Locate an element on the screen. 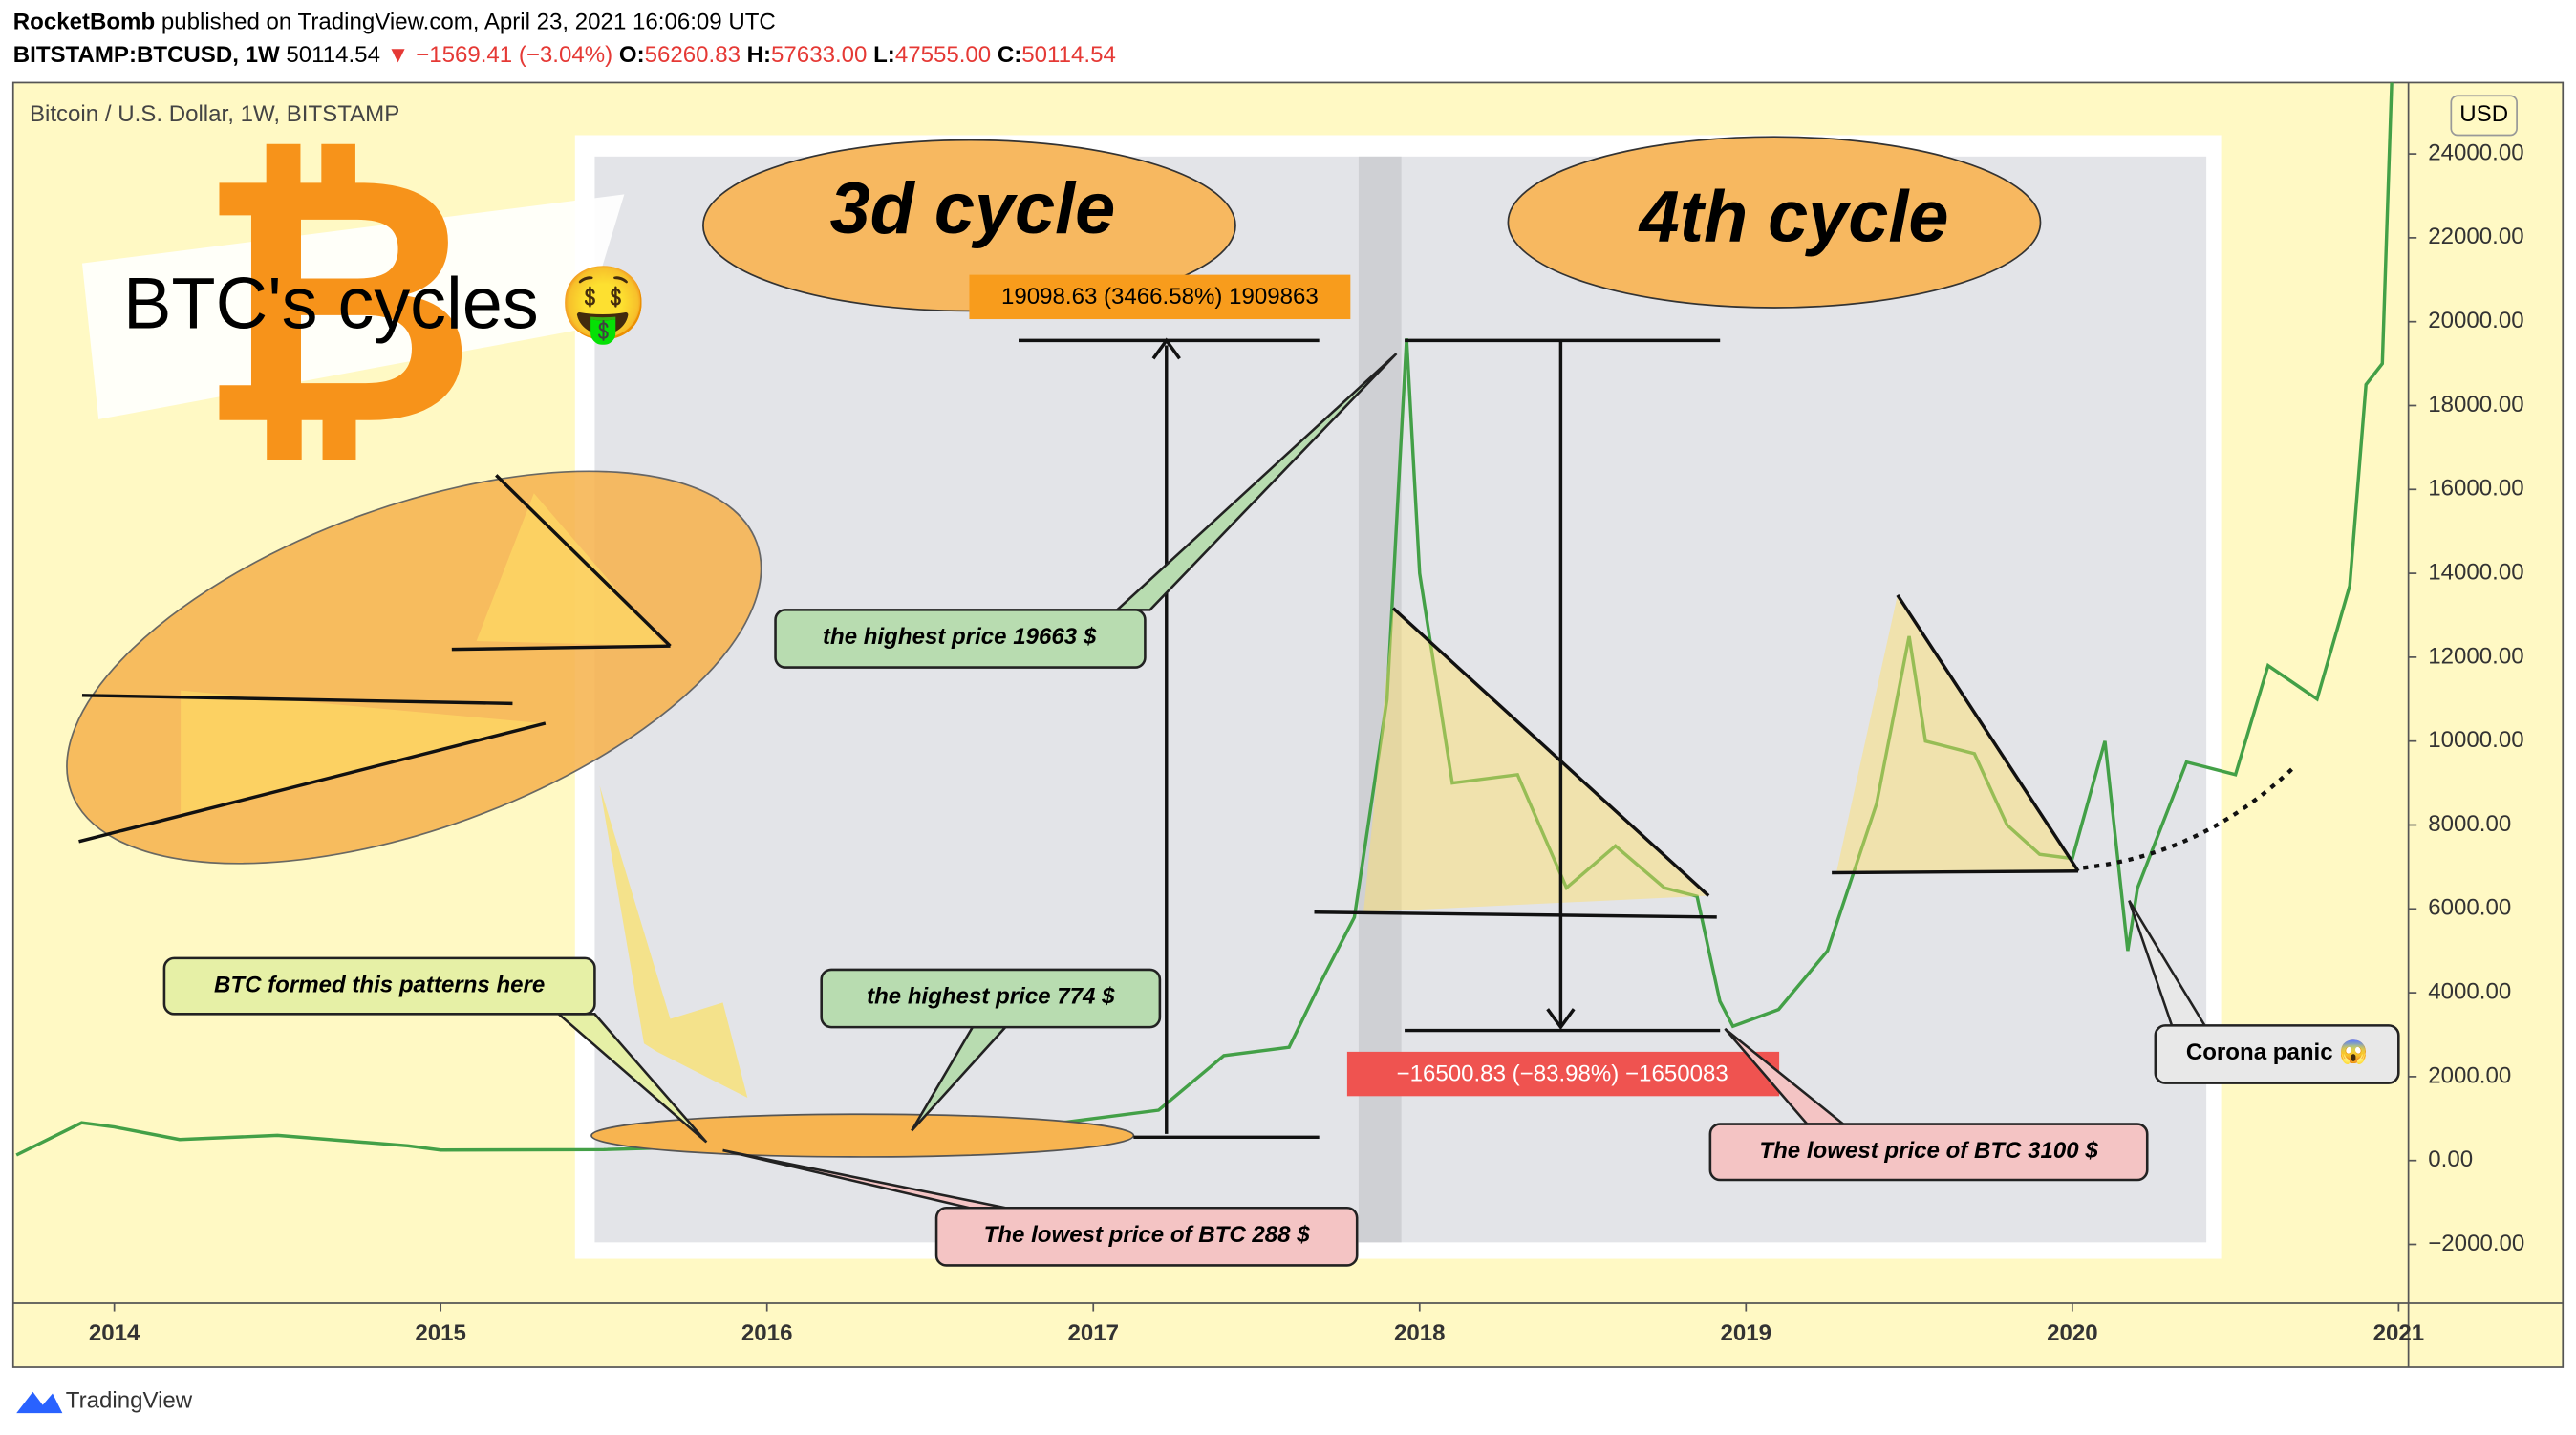 This screenshot has width=2576, height=1435. last: 50114.54 is located at coordinates (333, 55).